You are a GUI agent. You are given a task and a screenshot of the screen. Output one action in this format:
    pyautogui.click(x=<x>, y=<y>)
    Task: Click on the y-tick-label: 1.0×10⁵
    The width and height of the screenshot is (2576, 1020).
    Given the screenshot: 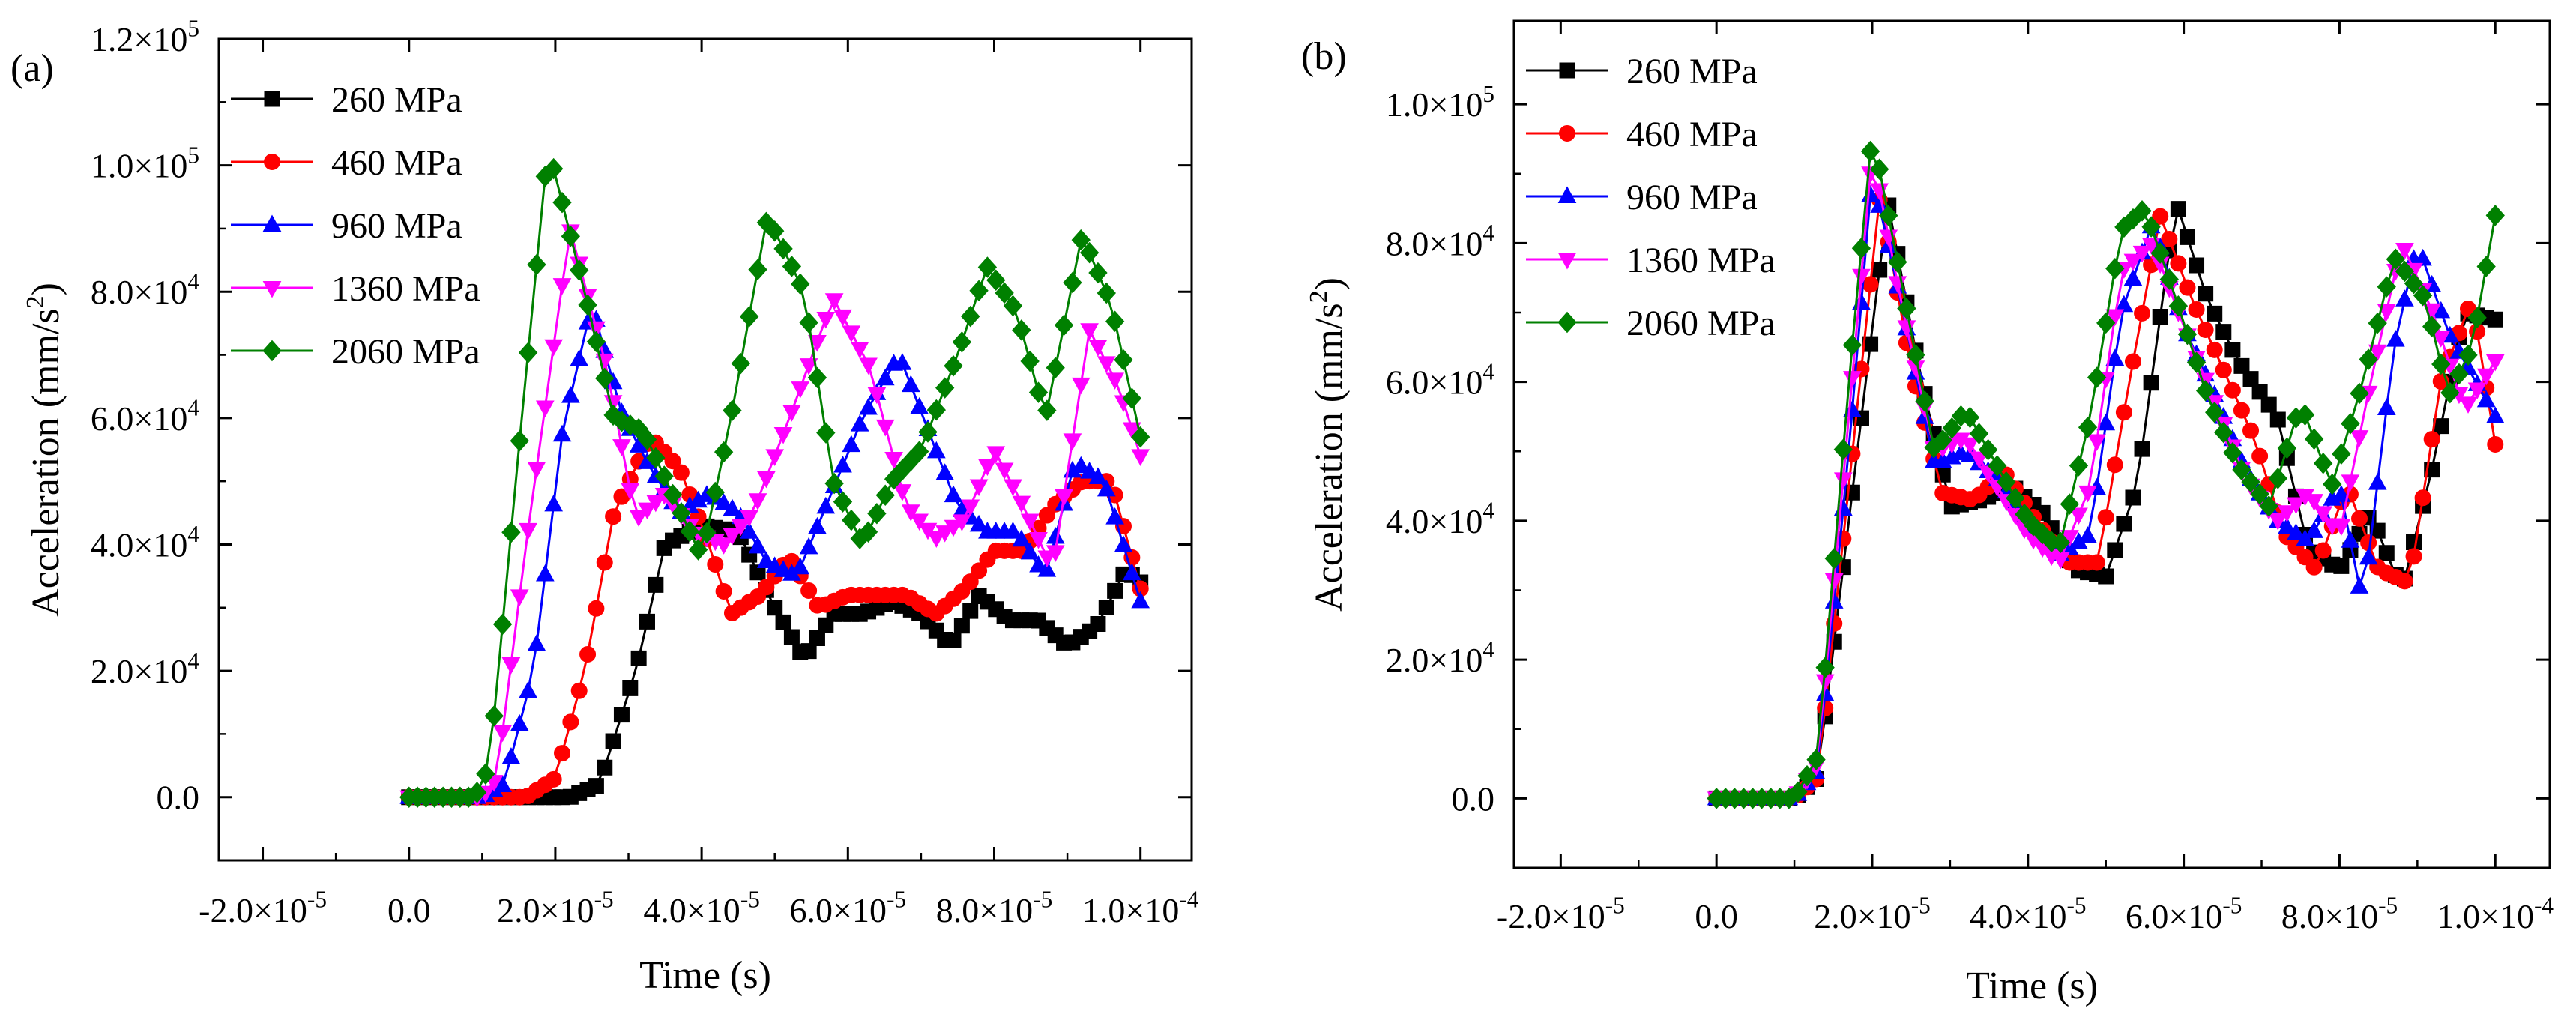 What is the action you would take?
    pyautogui.click(x=145, y=163)
    